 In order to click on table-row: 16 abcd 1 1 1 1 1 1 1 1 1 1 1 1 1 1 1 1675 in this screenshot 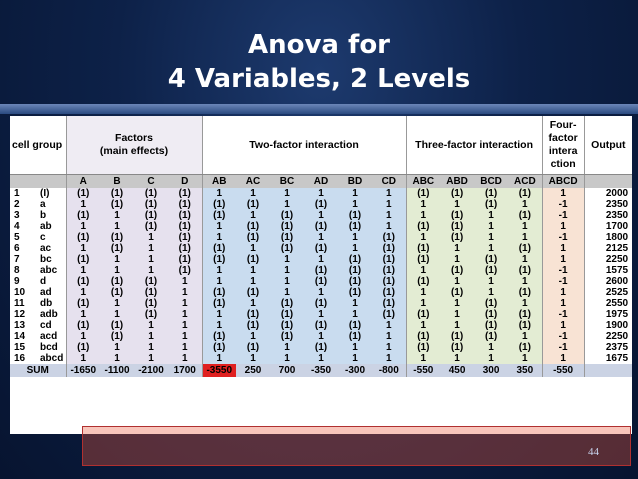, I will do `click(321, 358)`.